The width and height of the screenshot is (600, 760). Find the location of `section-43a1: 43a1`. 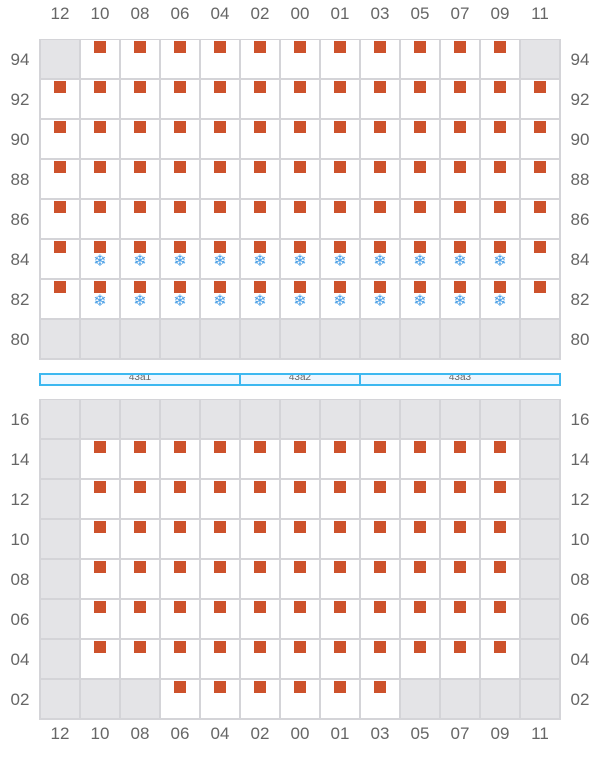

section-43a1: 43a1 is located at coordinates (140, 379).